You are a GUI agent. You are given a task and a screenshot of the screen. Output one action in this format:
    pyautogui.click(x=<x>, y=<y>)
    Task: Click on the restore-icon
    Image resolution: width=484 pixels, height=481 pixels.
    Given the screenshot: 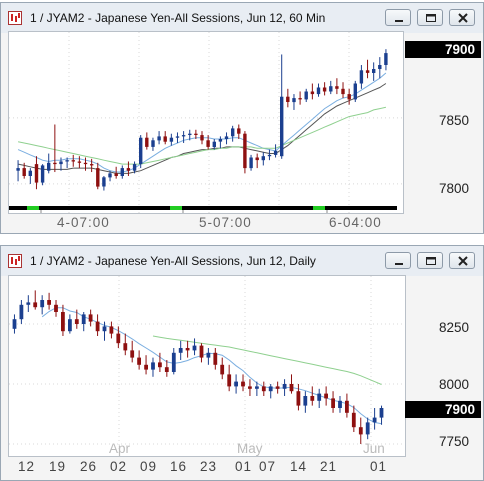 What is the action you would take?
    pyautogui.click(x=431, y=261)
    